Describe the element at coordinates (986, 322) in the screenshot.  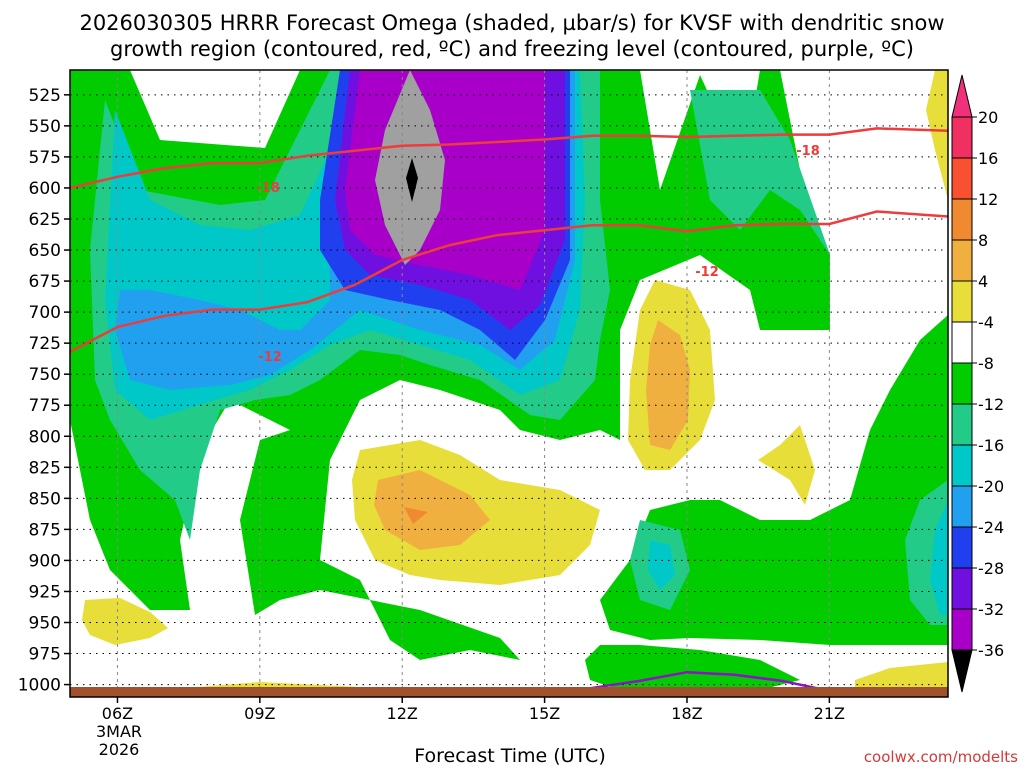
I see `colorbar-tick-label-5: -4` at that location.